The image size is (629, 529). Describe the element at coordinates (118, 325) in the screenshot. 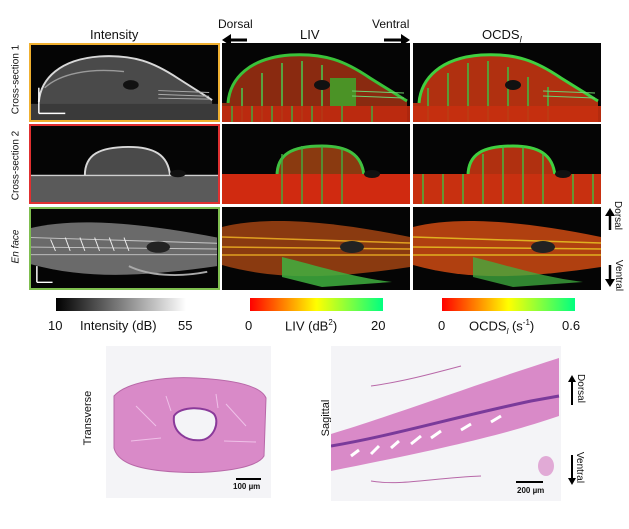

I see `intensity-label: Intensity (dB)` at that location.